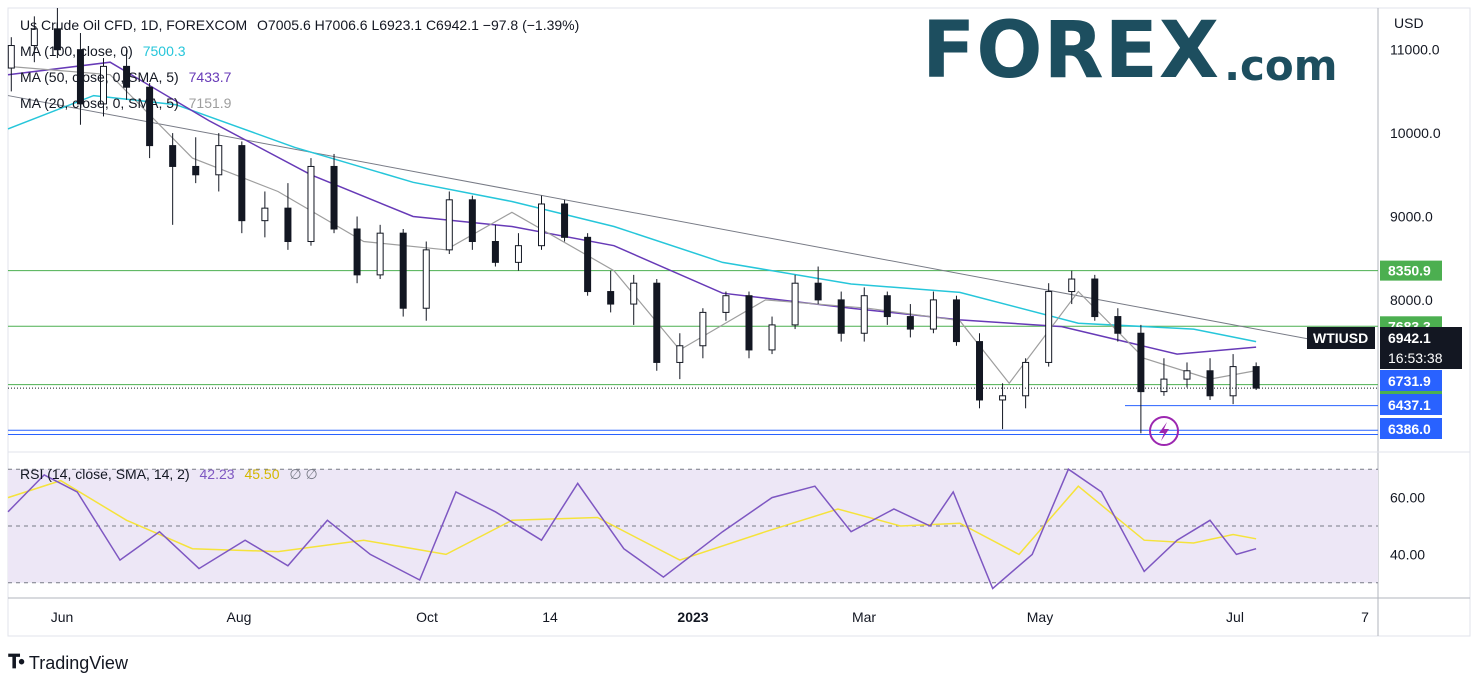 This screenshot has width=1483, height=692. I want to click on legend-ma20-row: MA (20, close, 0, SMA, 5) 7151.9, so click(128, 103).